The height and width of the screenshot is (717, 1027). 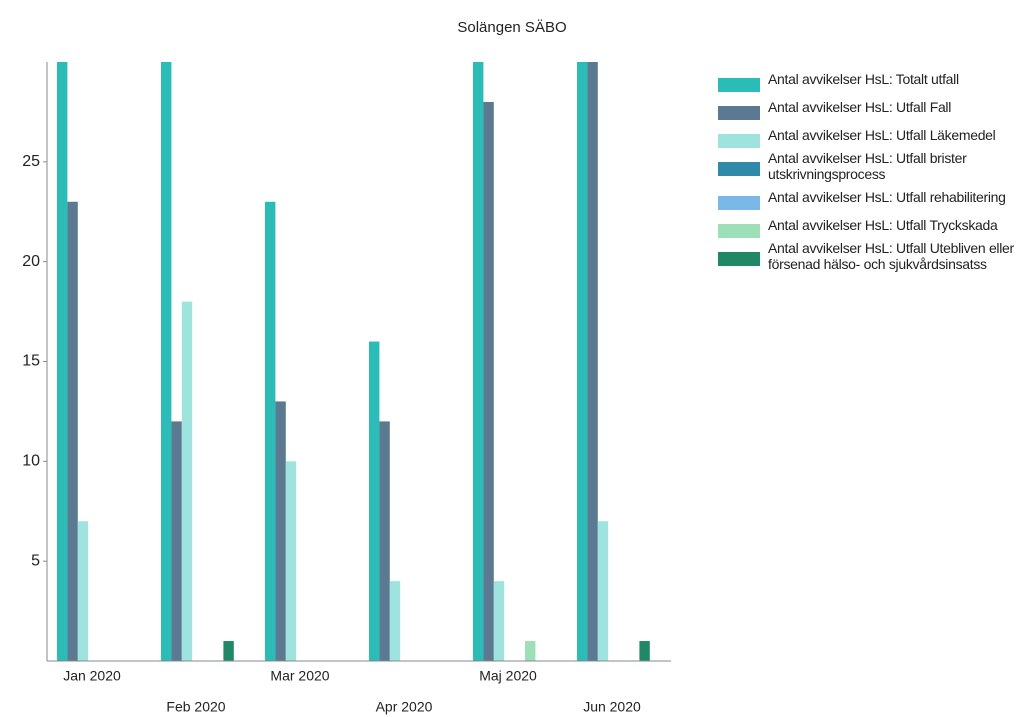 I want to click on legend-item: Antal avvikelser HsL: Utfall Läkemedel, so click(x=870, y=135).